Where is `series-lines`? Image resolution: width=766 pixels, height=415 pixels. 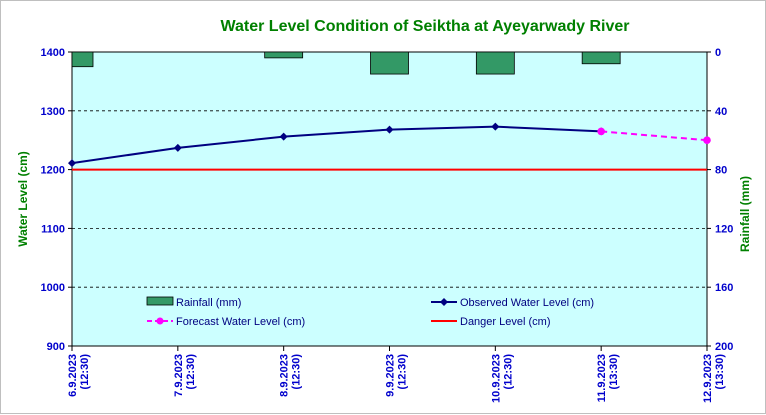
series-lines is located at coordinates (389, 146).